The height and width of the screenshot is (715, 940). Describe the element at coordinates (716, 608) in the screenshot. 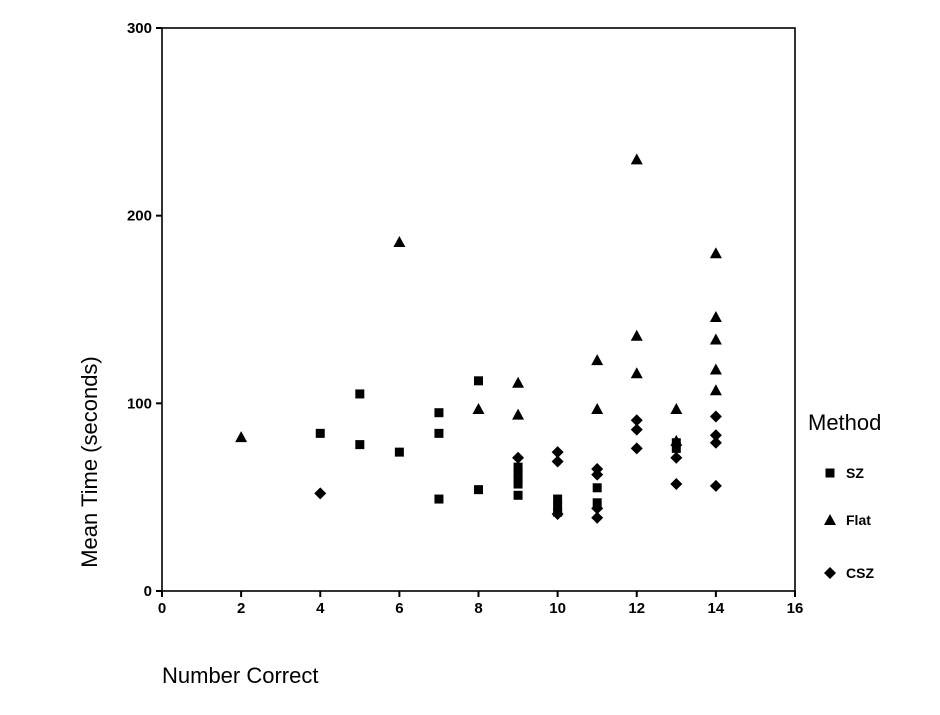

I see `x-tick-label: 14` at that location.